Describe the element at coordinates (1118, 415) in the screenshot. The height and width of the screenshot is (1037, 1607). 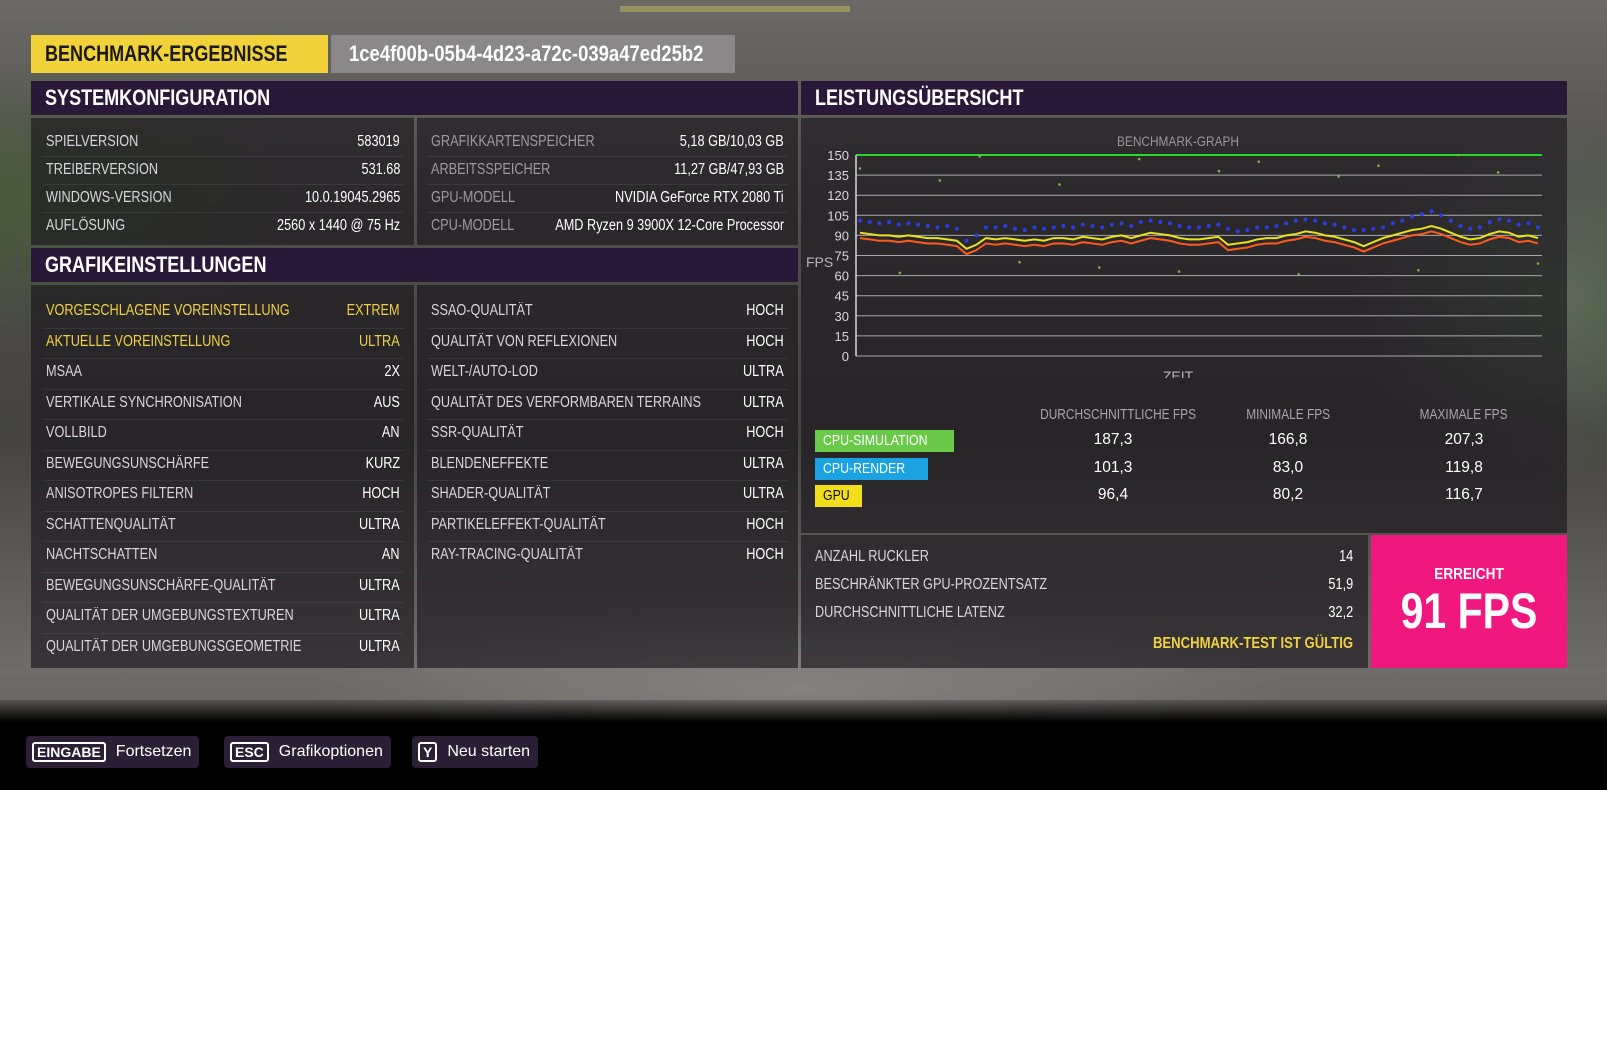
I see `stats-column-header-text: DURCHSCHNITTLICHE FPS` at that location.